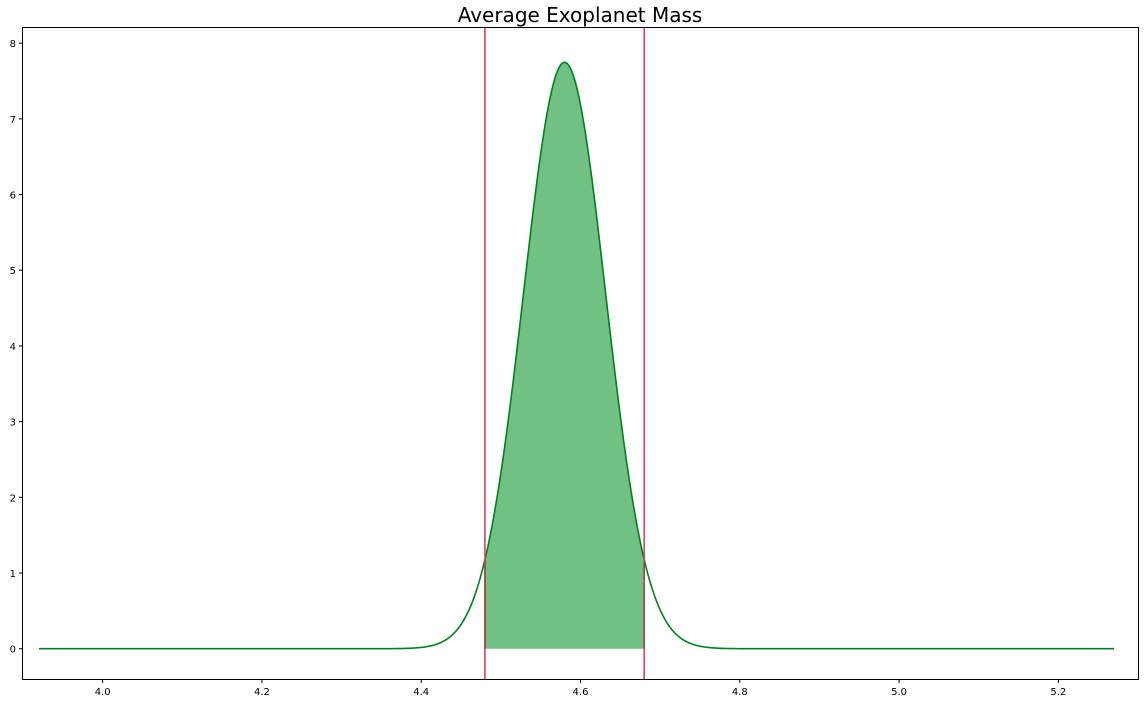  What do you see at coordinates (13, 650) in the screenshot?
I see `y-tick-label: 0` at bounding box center [13, 650].